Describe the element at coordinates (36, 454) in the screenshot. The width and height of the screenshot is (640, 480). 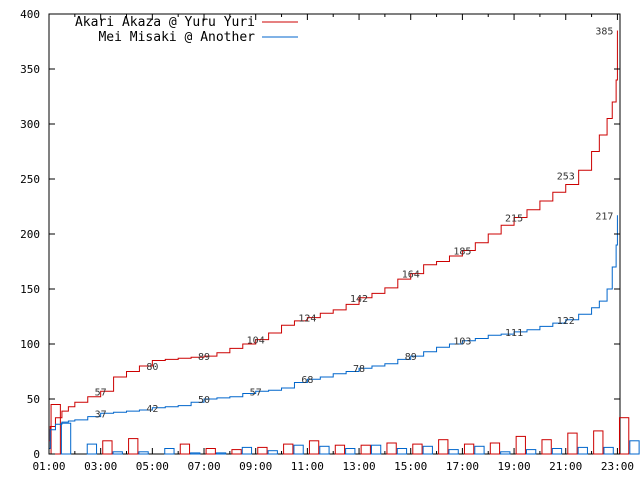
I see `y-tick-label: 0` at that location.